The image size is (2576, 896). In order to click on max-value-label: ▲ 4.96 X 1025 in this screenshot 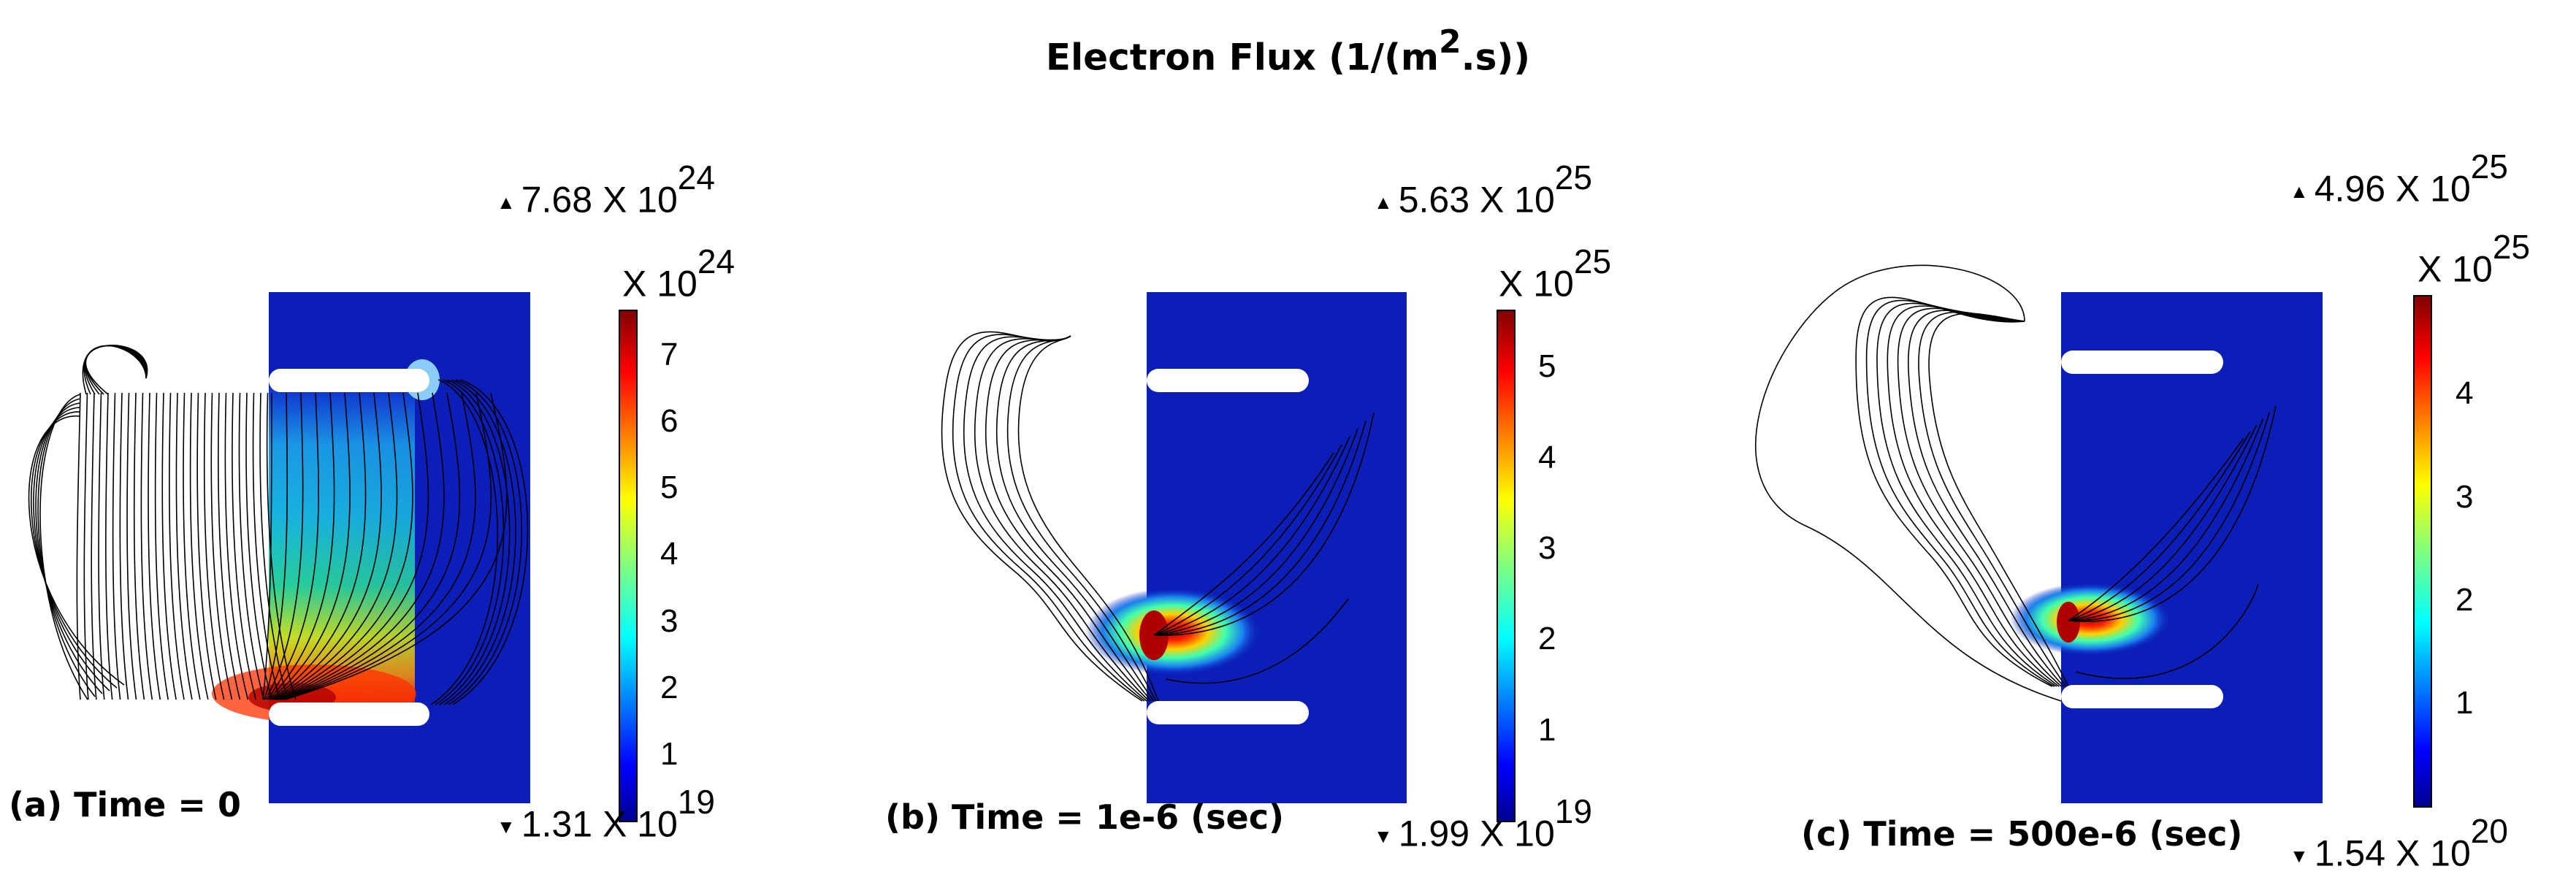, I will do `click(2399, 179)`.